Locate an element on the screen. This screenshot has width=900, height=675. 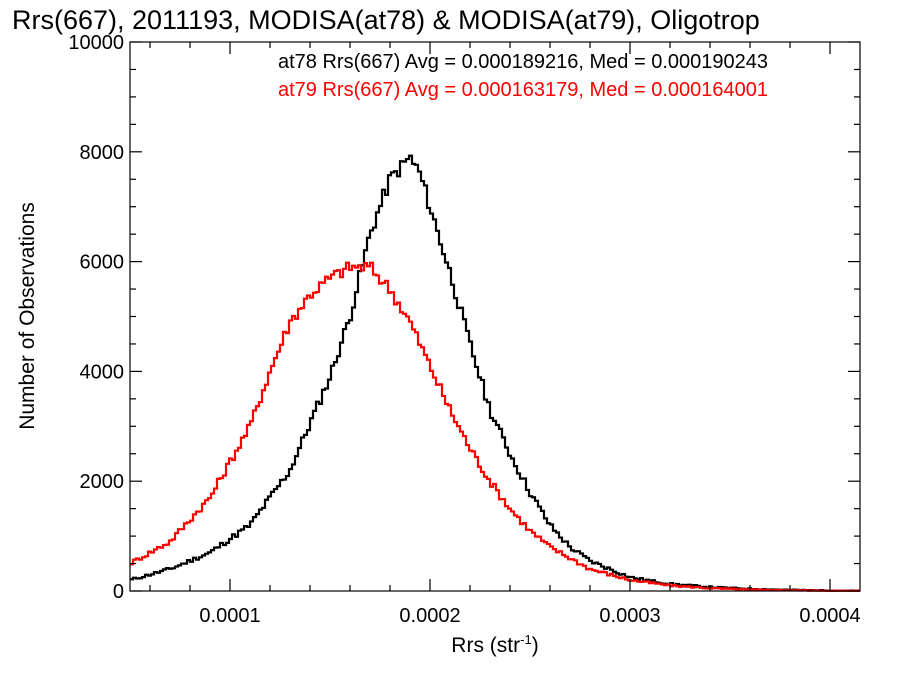
y-tick-label: 10000 is located at coordinates (96, 43).